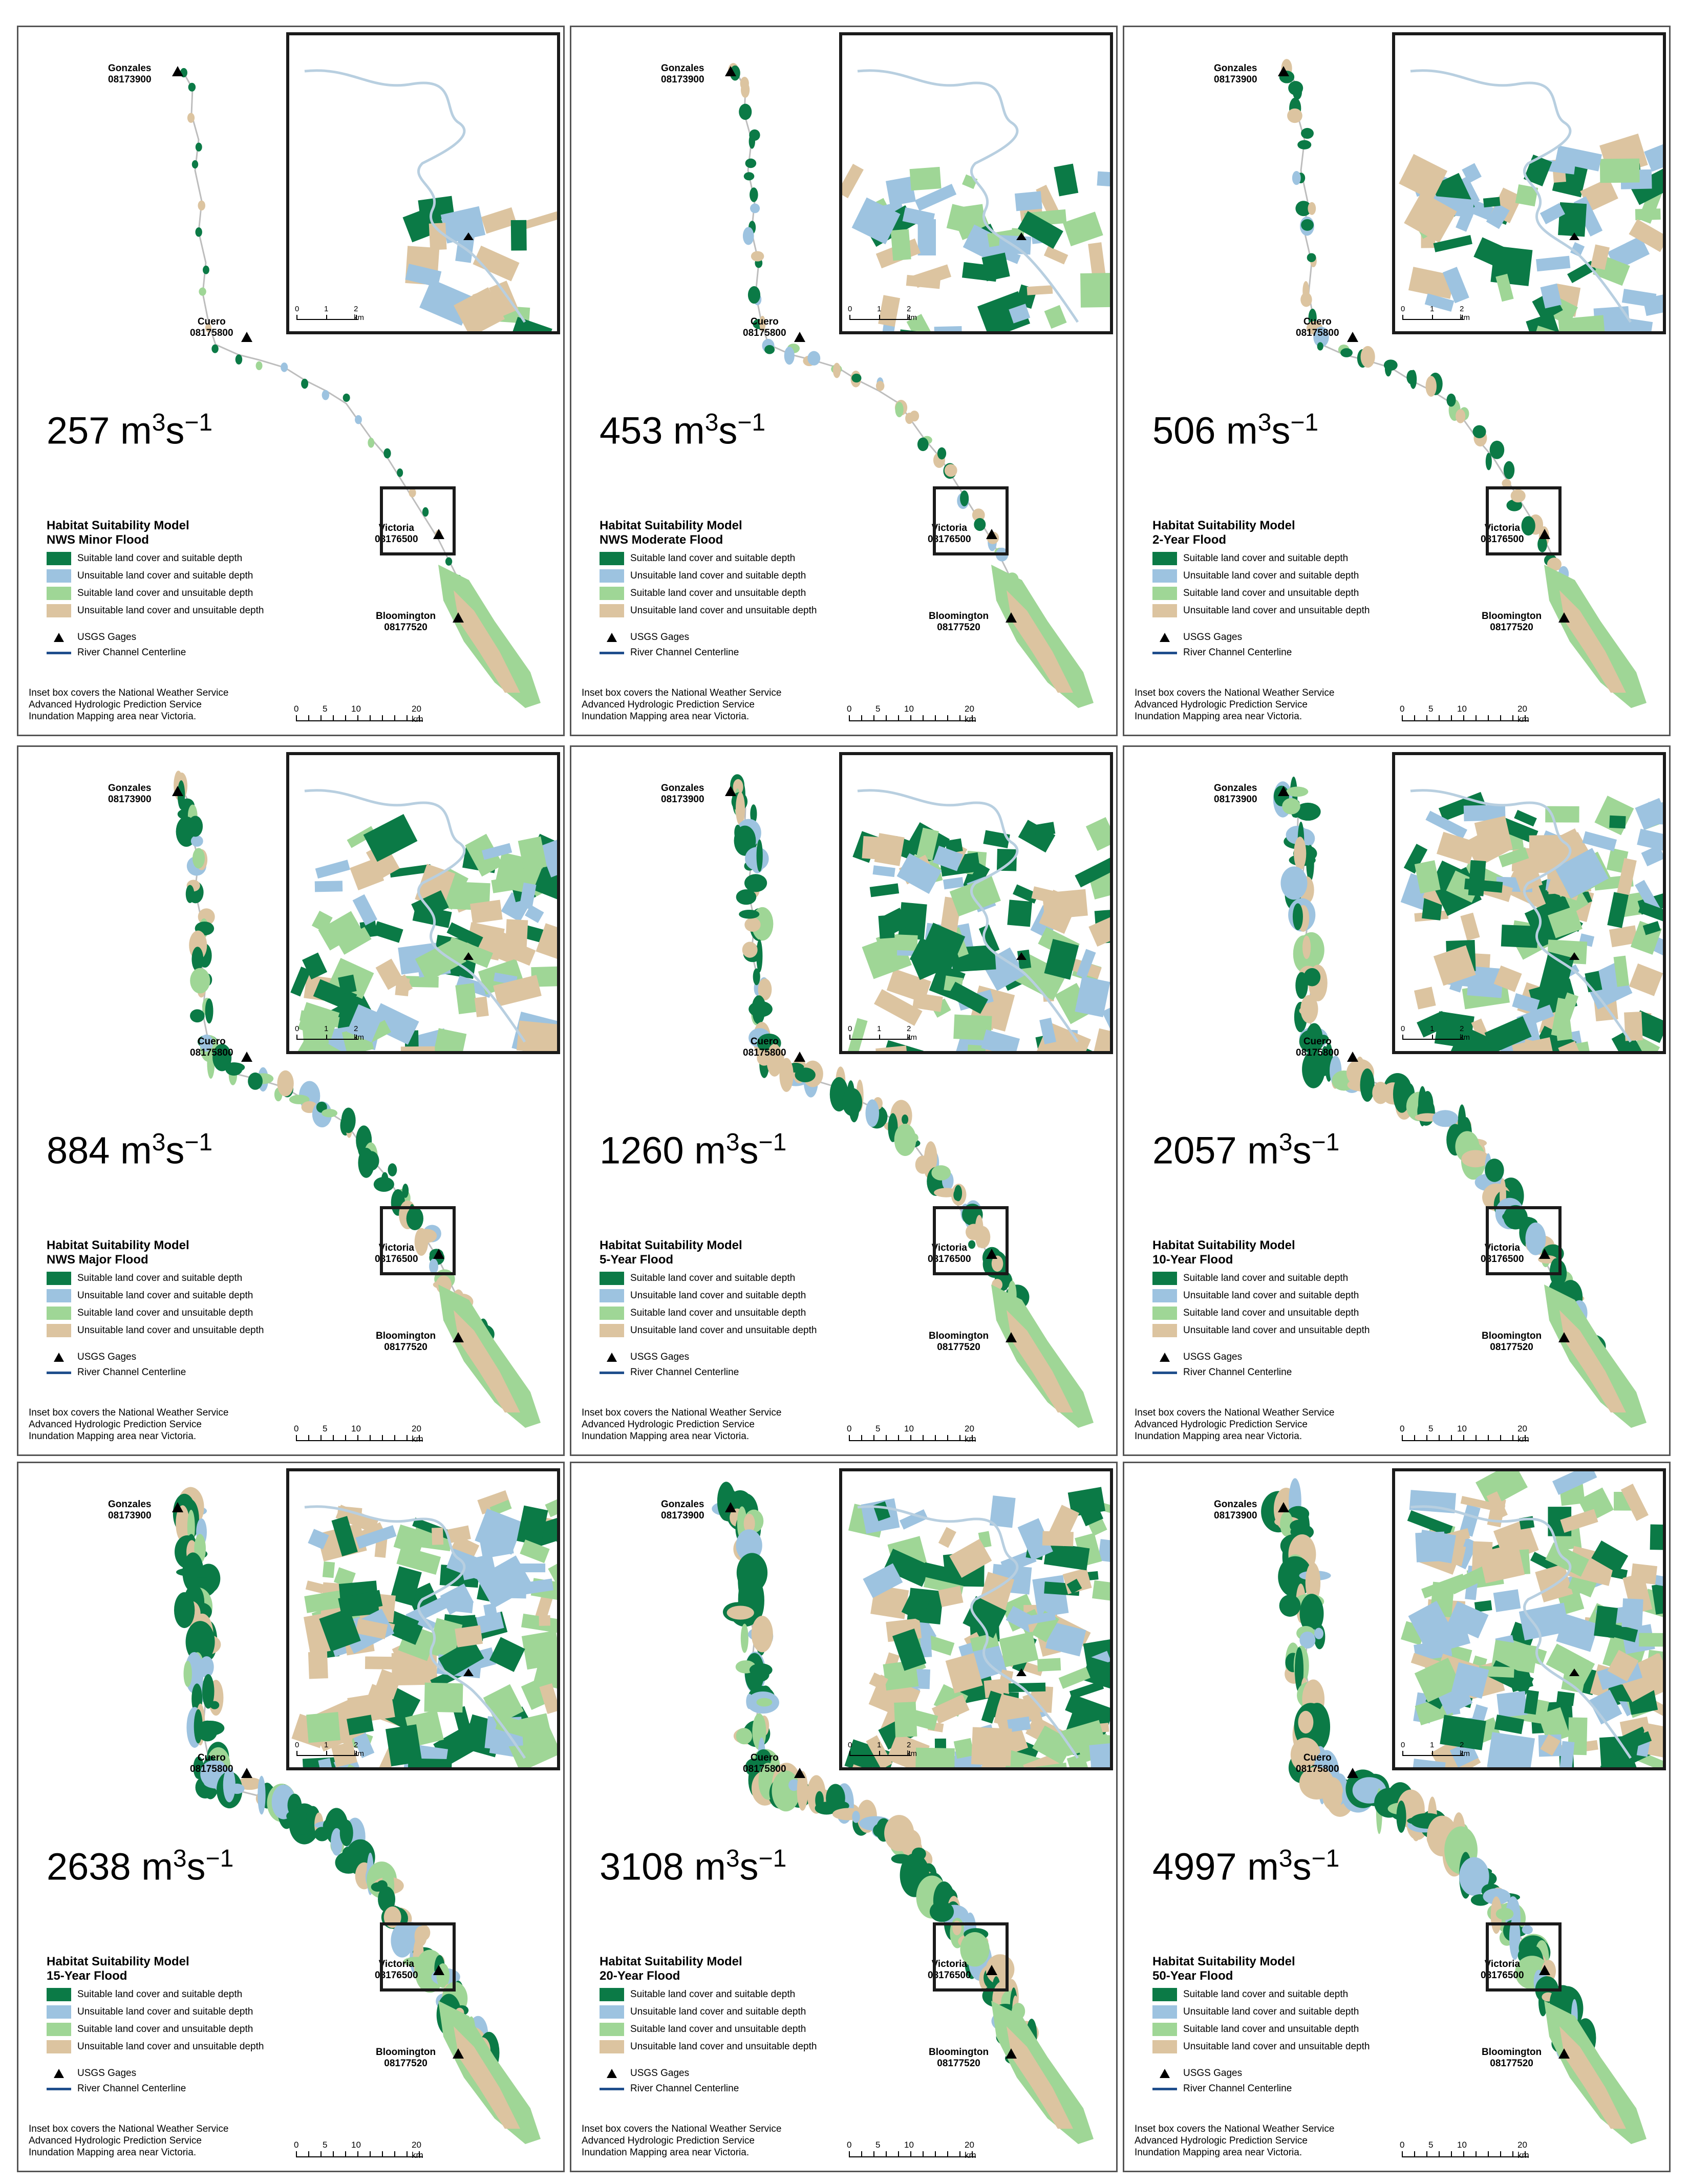  Describe the element at coordinates (682, 794) in the screenshot. I see `gage-label-gonzales: Gonzales 08173900` at that location.